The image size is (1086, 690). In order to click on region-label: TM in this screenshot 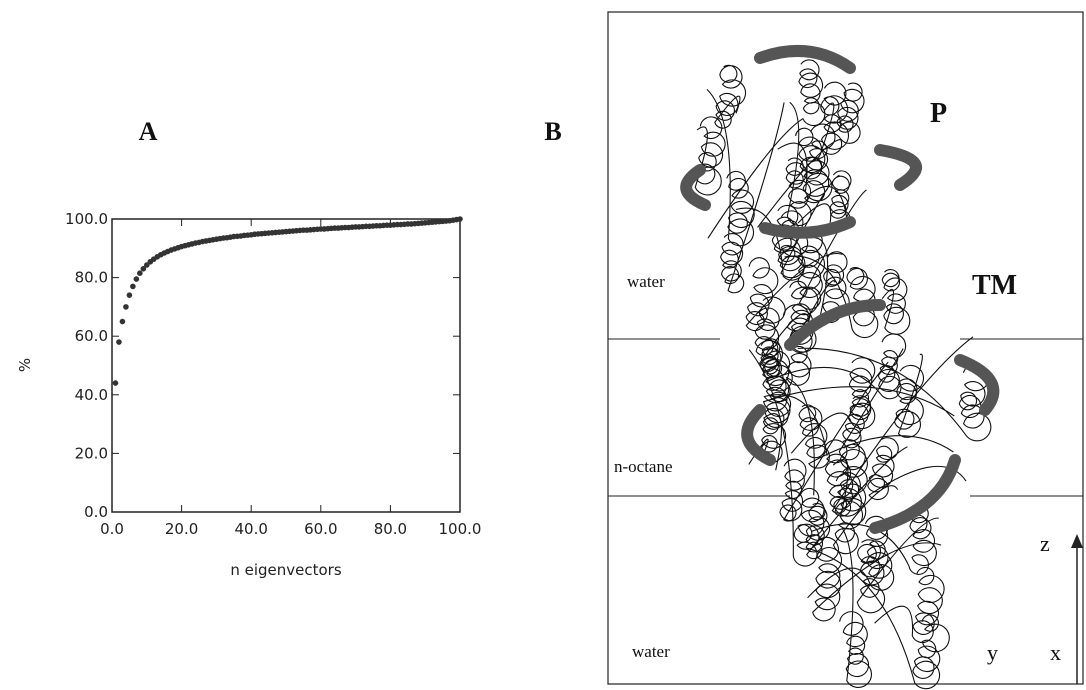, I will do `click(994, 285)`.